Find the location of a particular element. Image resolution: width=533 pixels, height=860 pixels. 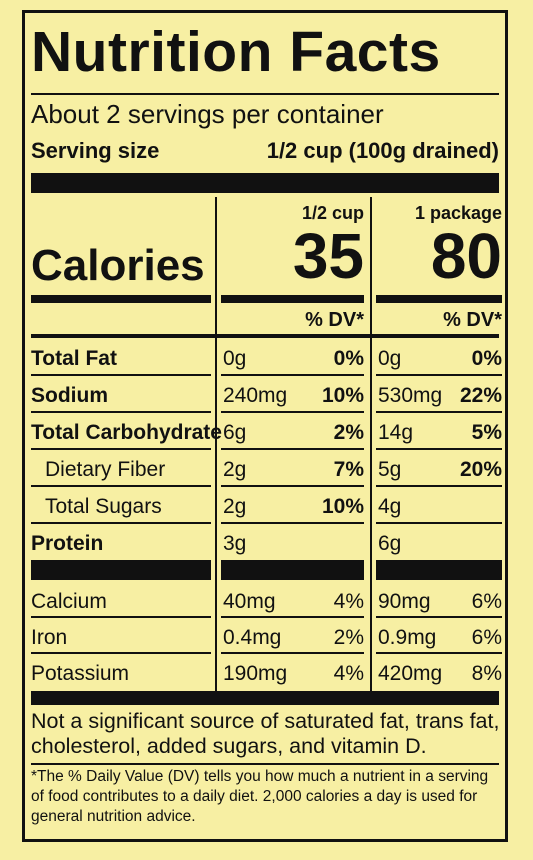

column-header: 1 package is located at coordinates (458, 213).